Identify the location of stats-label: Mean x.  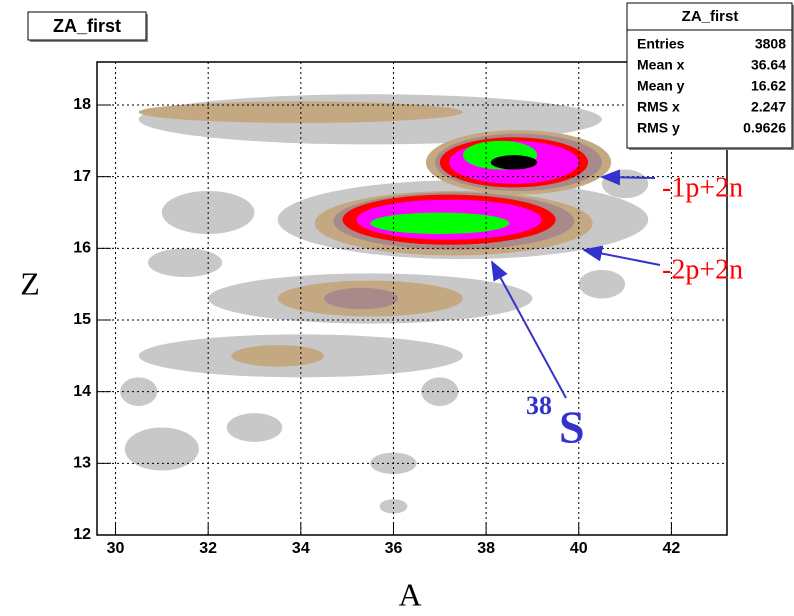
(661, 65).